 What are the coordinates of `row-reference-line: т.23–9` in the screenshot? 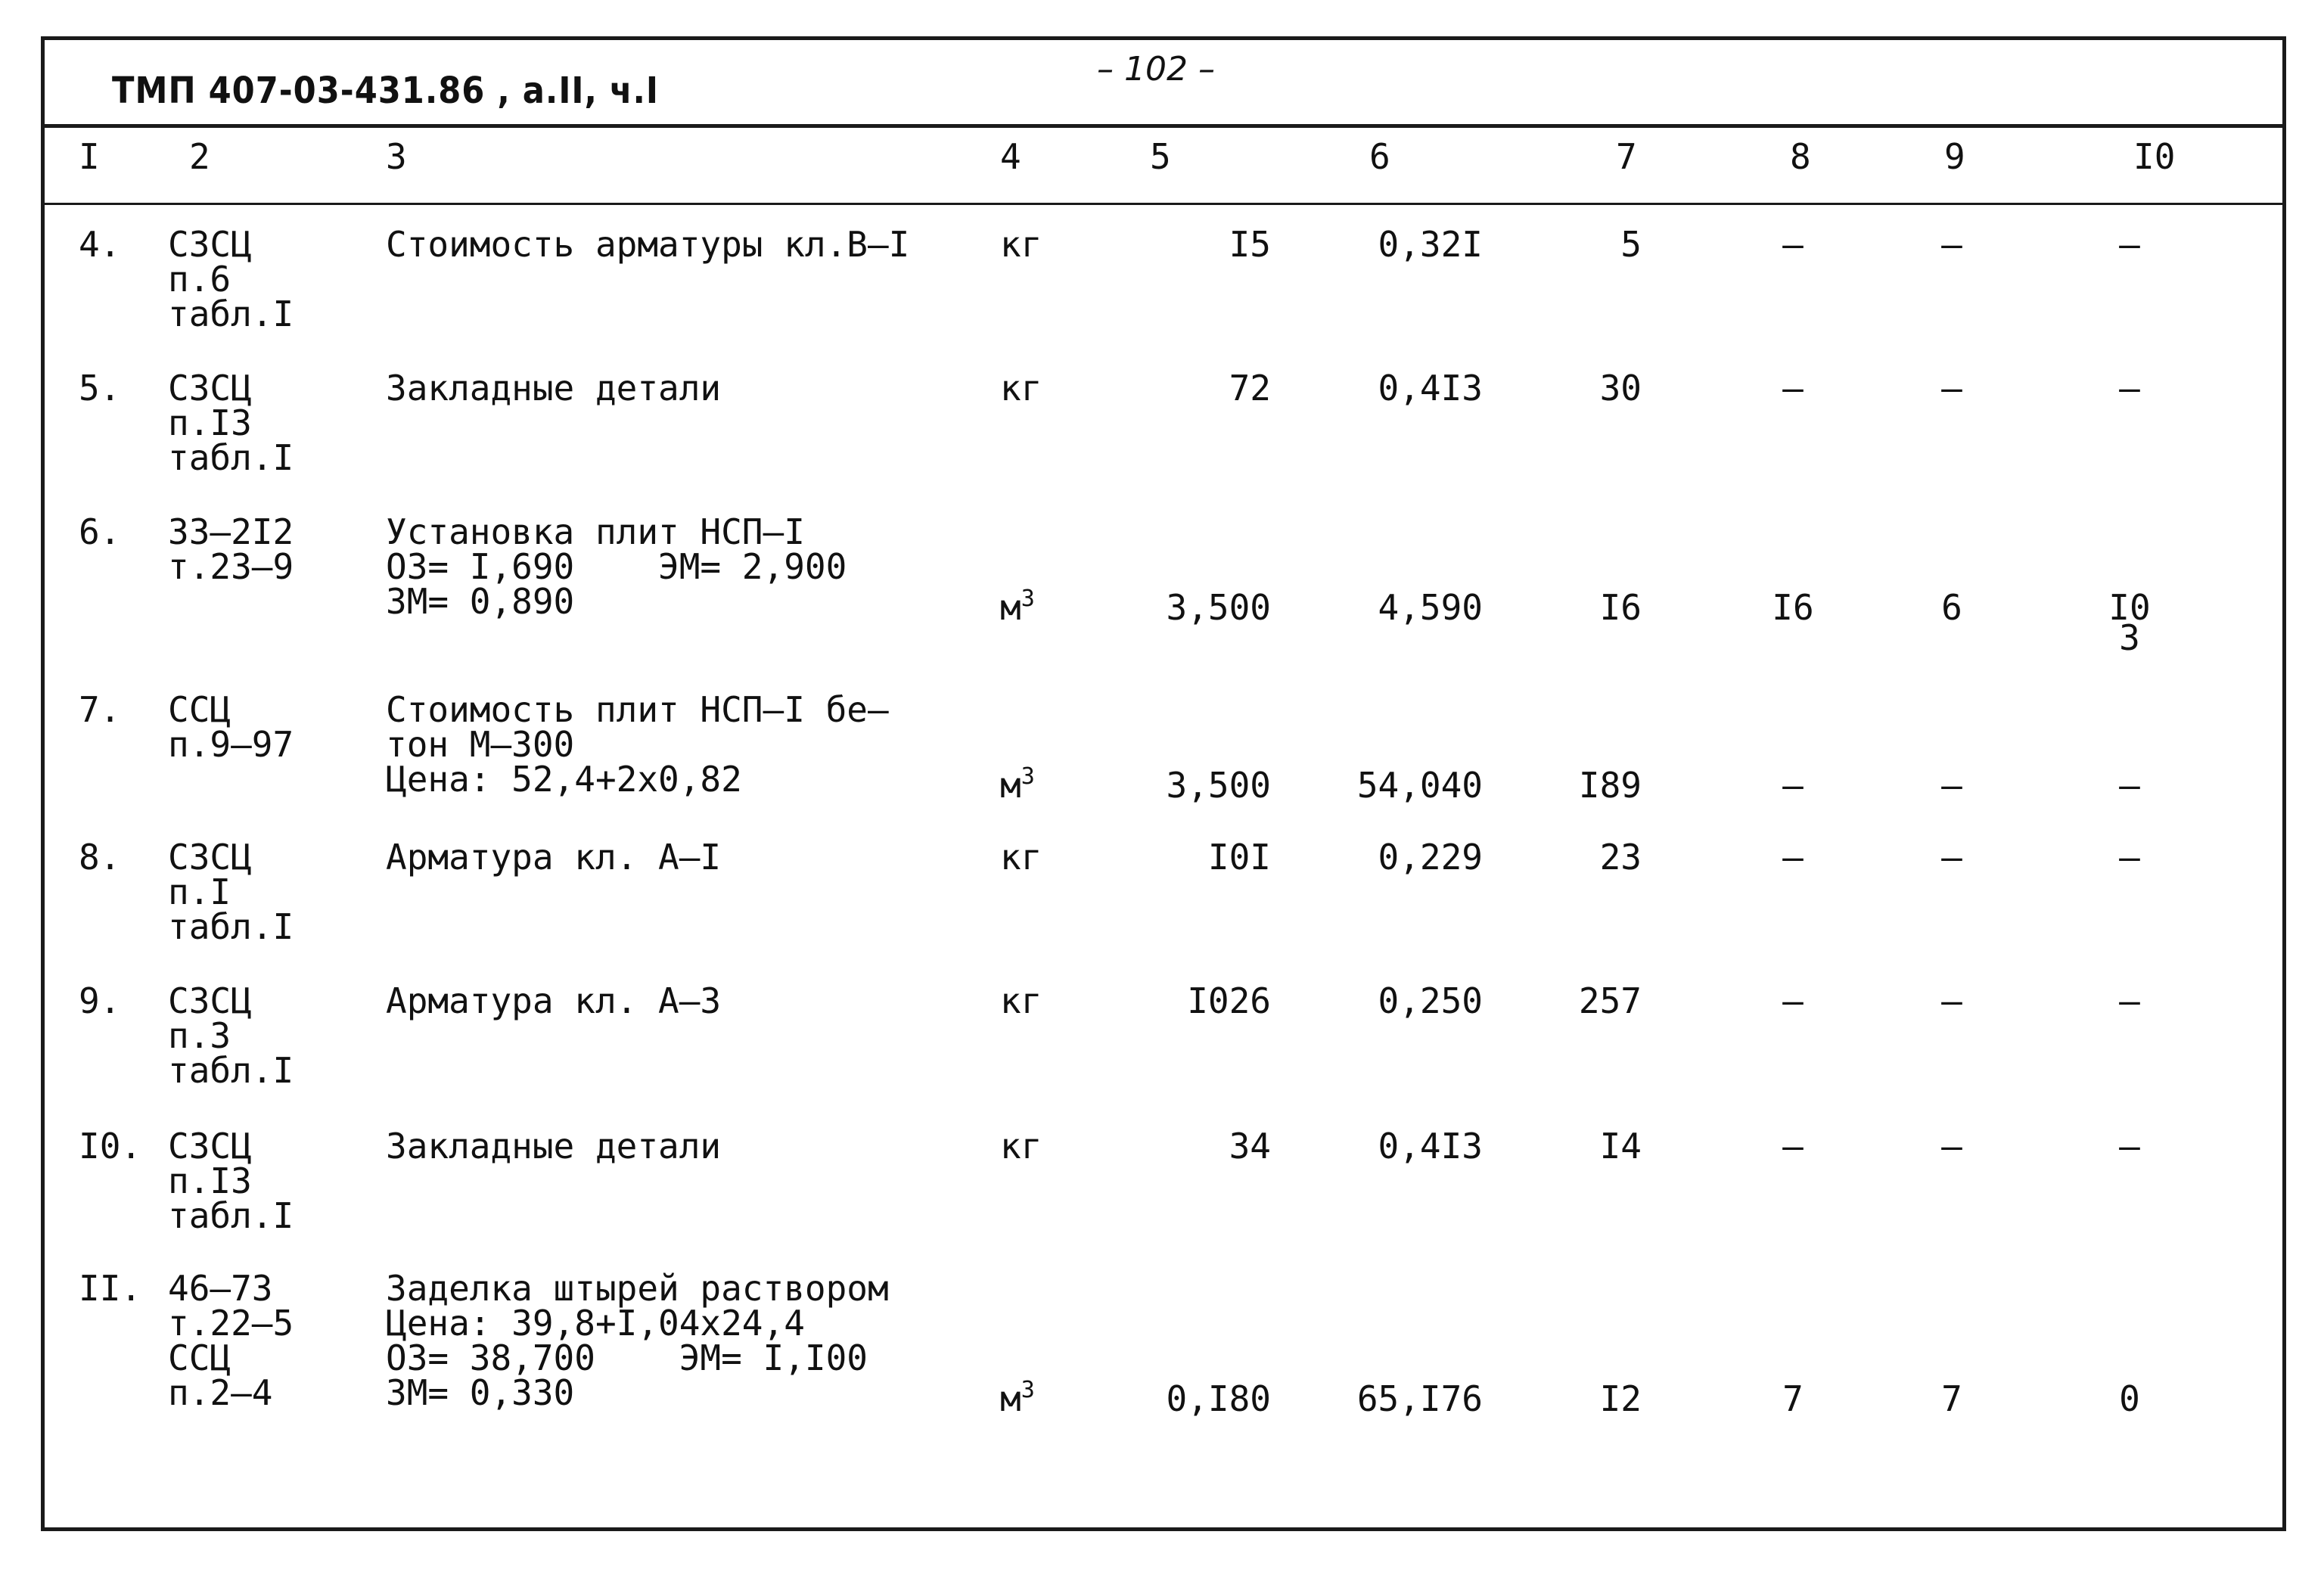 It's located at (231, 566).